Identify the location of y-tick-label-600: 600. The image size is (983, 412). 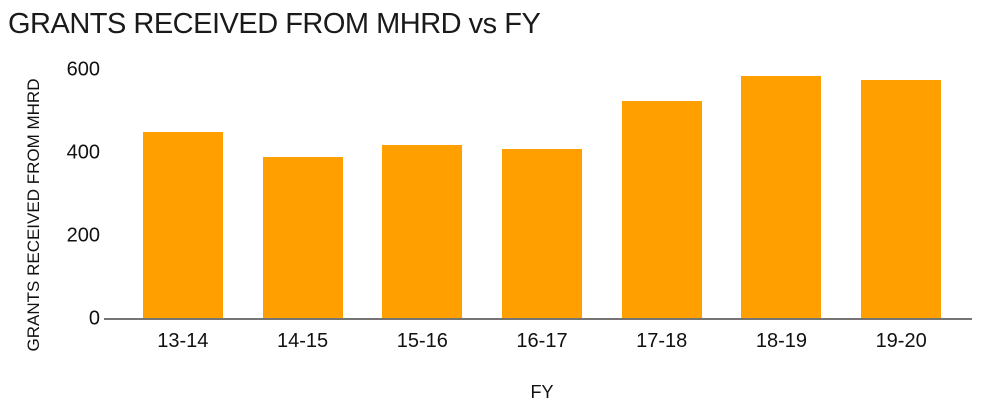
(83, 69).